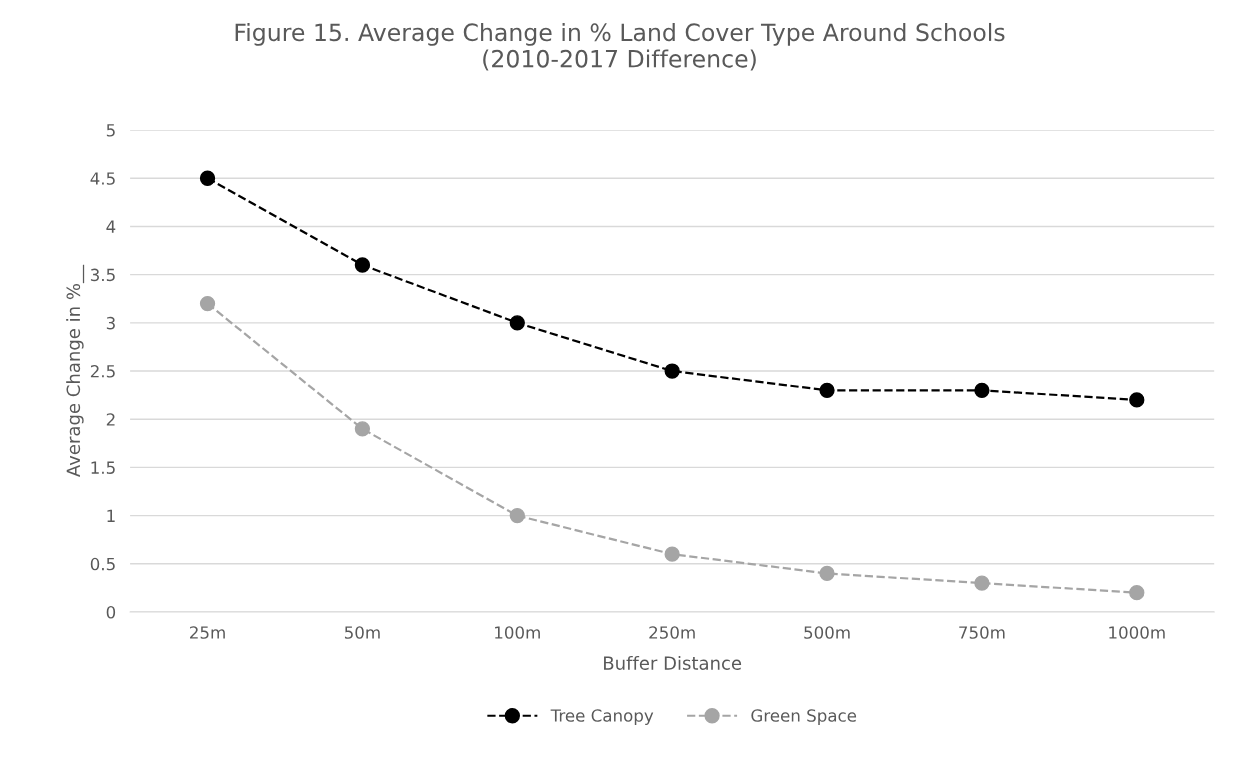 The width and height of the screenshot is (1239, 765). What do you see at coordinates (111, 226) in the screenshot?
I see `y-tick-label: 4` at bounding box center [111, 226].